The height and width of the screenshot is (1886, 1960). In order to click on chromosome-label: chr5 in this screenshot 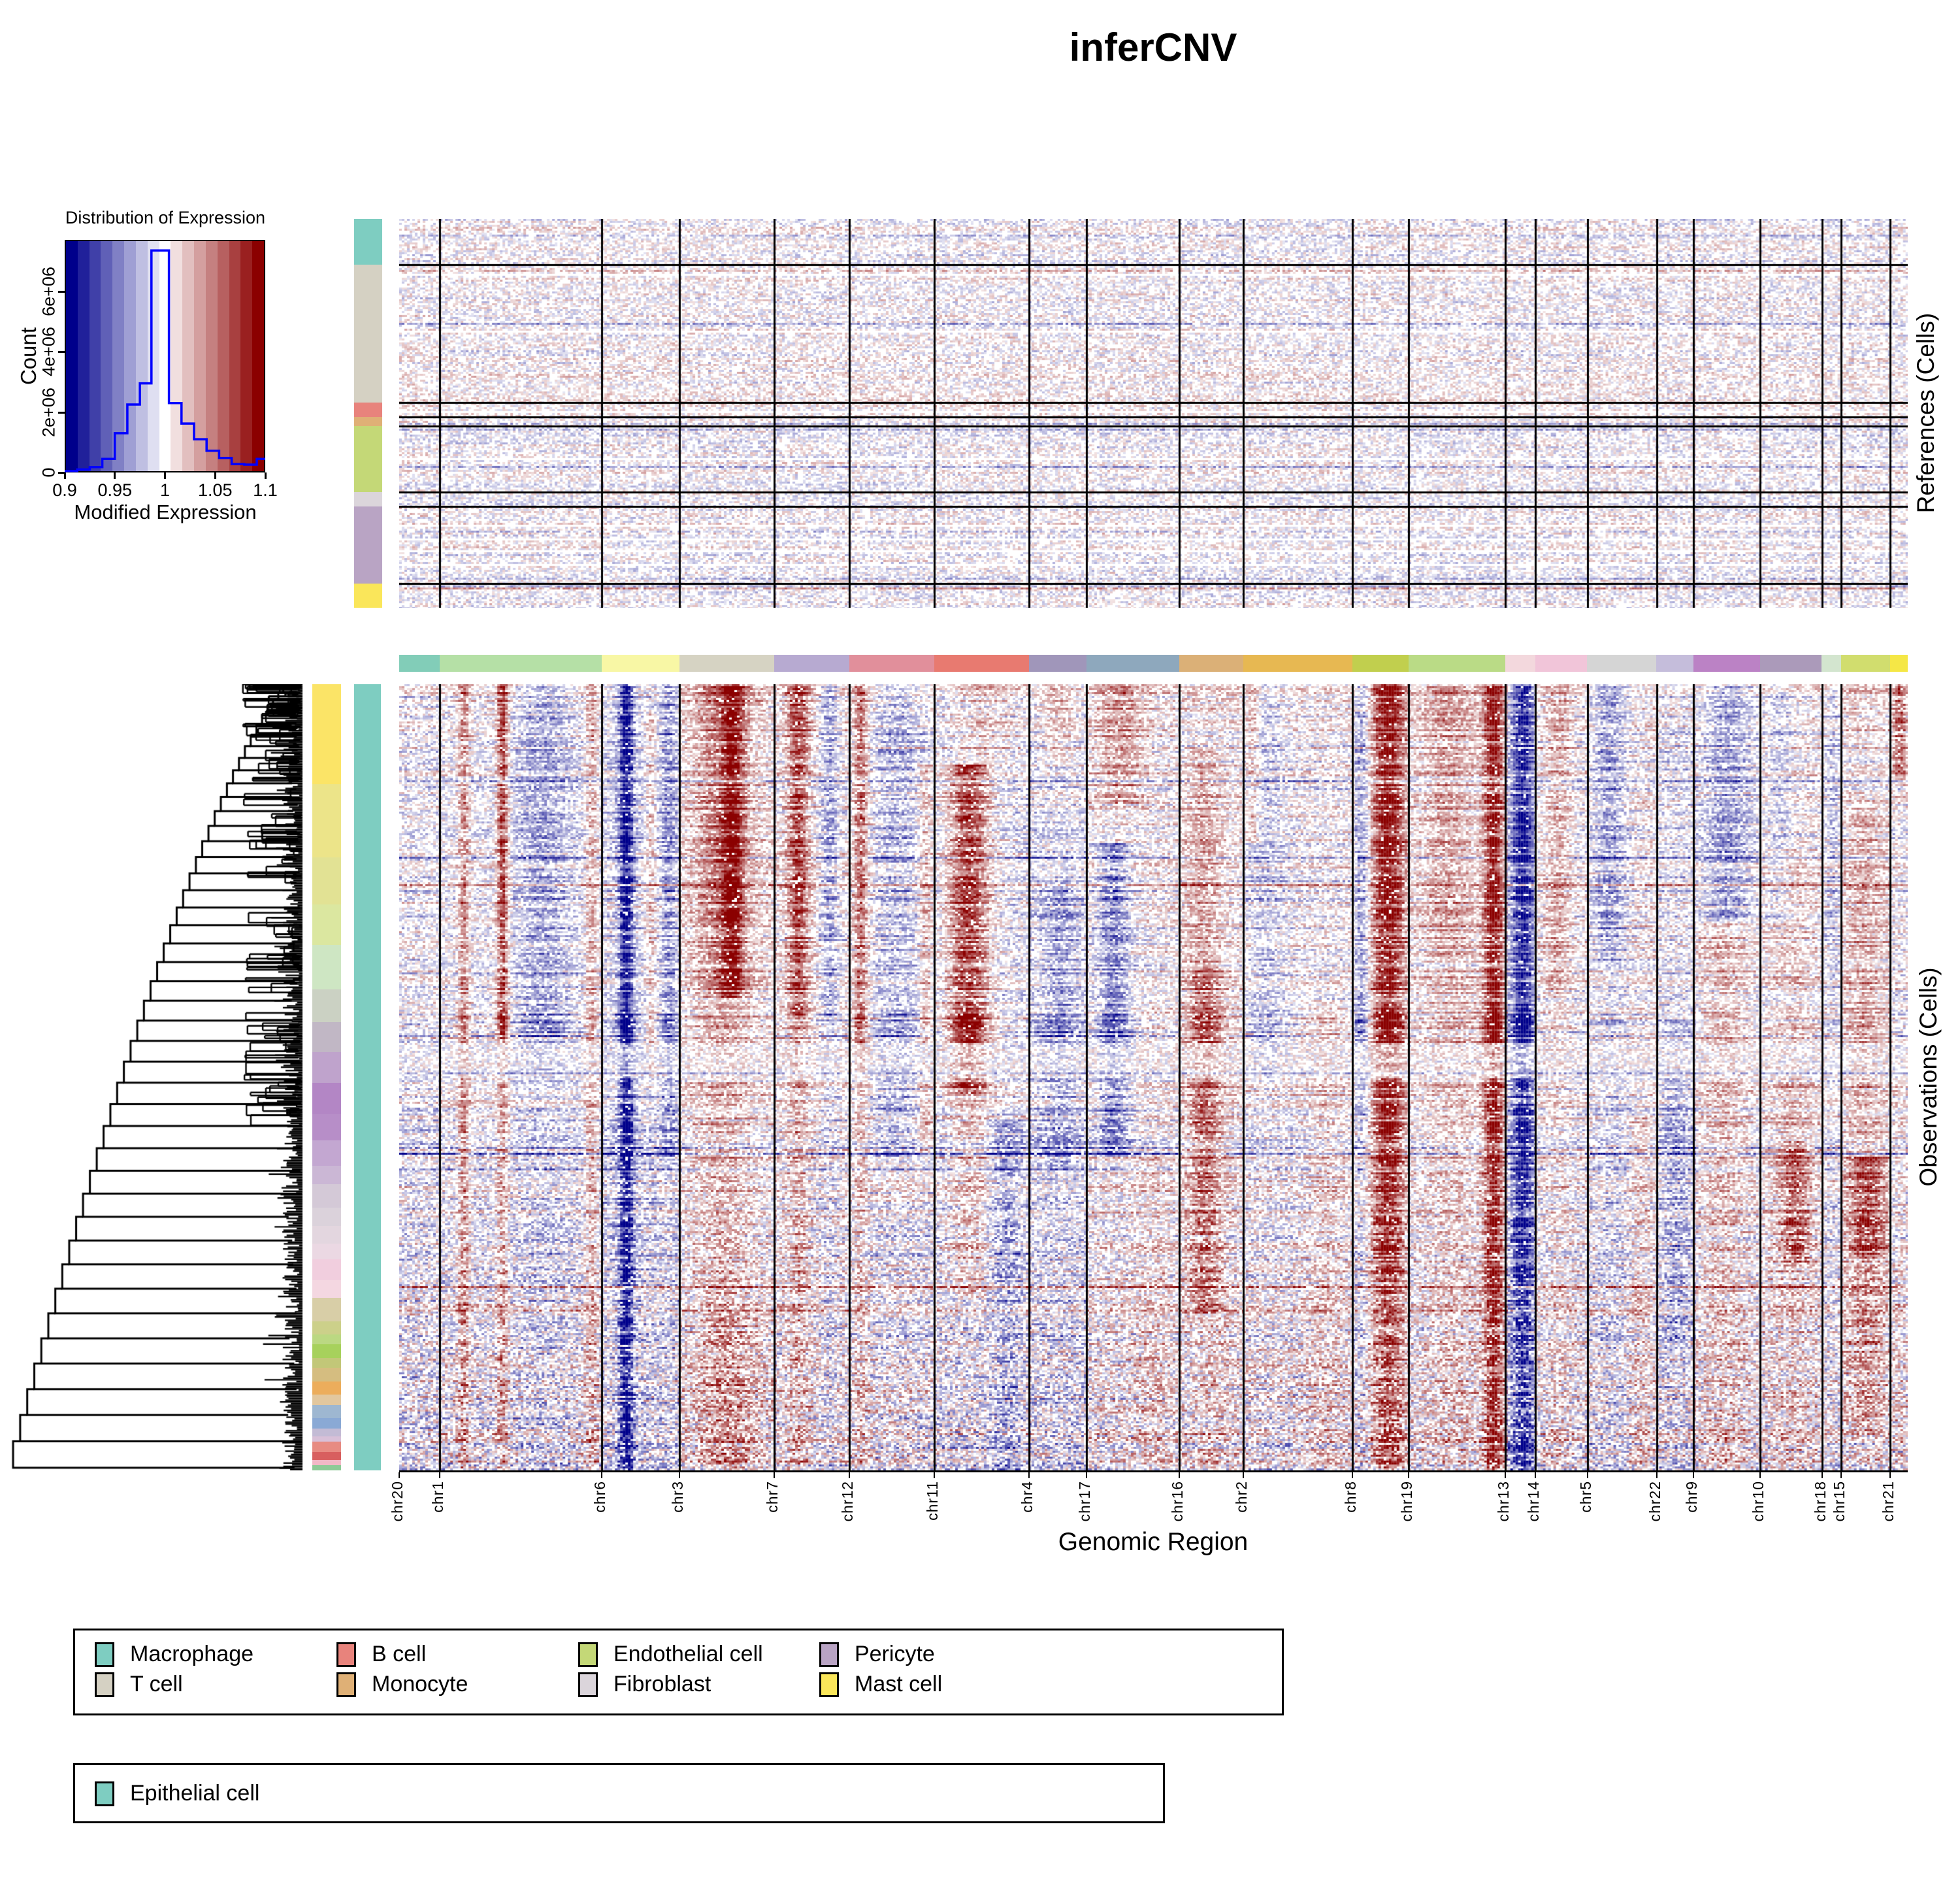, I will do `click(1585, 1497)`.